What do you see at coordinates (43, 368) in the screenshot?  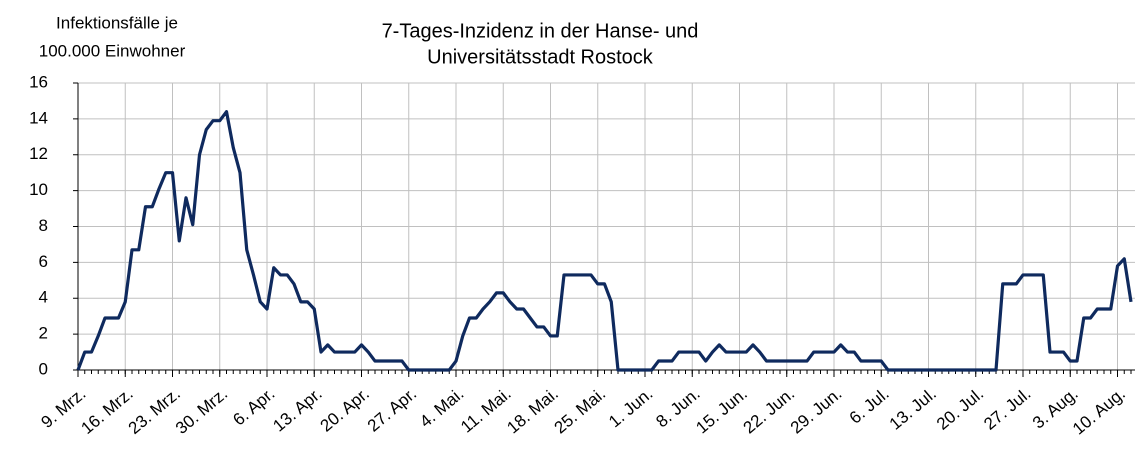 I see `y-tick-label: 0` at bounding box center [43, 368].